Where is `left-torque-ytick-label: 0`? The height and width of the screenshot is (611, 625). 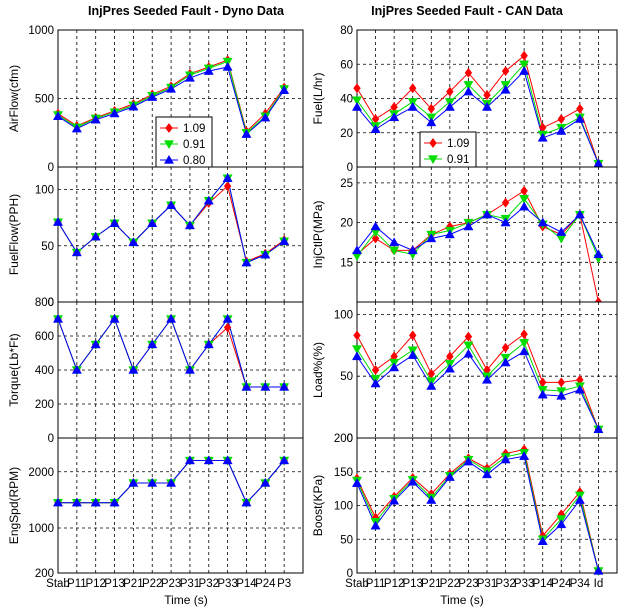
left-torque-ytick-label: 0 is located at coordinates (51, 439).